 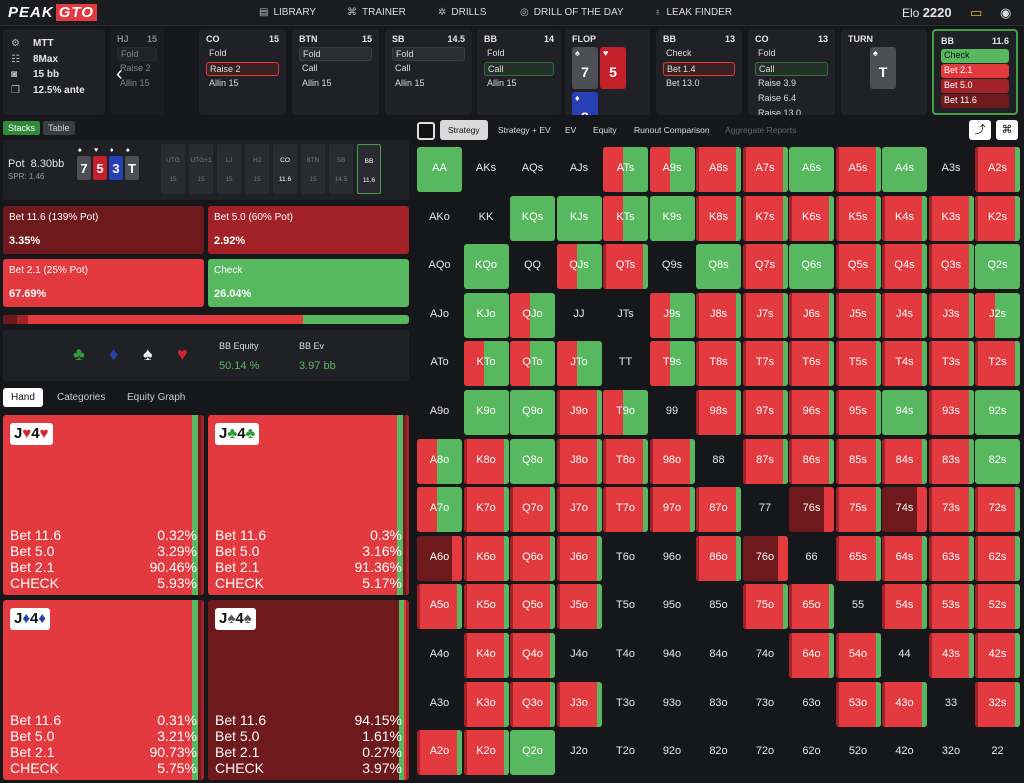 I want to click on hand-cell-ats: ATs, so click(x=625, y=169).